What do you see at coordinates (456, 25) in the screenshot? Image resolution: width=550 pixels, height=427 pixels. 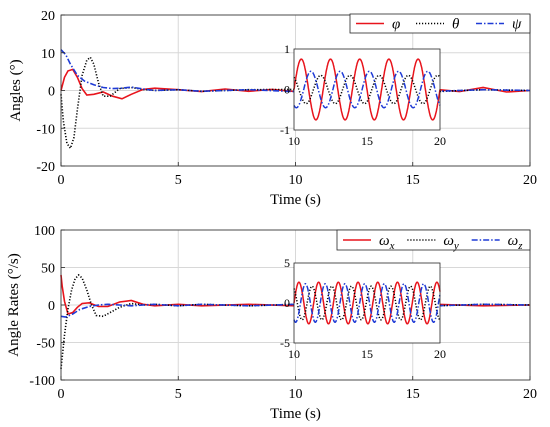 I see `legend-label: θ` at bounding box center [456, 25].